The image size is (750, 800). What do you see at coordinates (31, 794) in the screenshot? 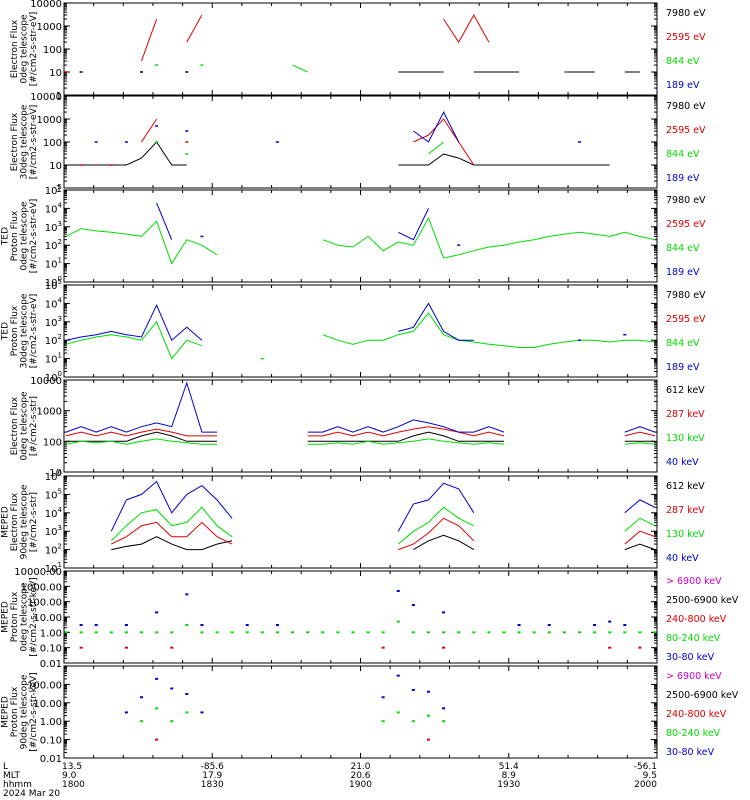
I see `date-label: 2024 Mar 20` at bounding box center [31, 794].